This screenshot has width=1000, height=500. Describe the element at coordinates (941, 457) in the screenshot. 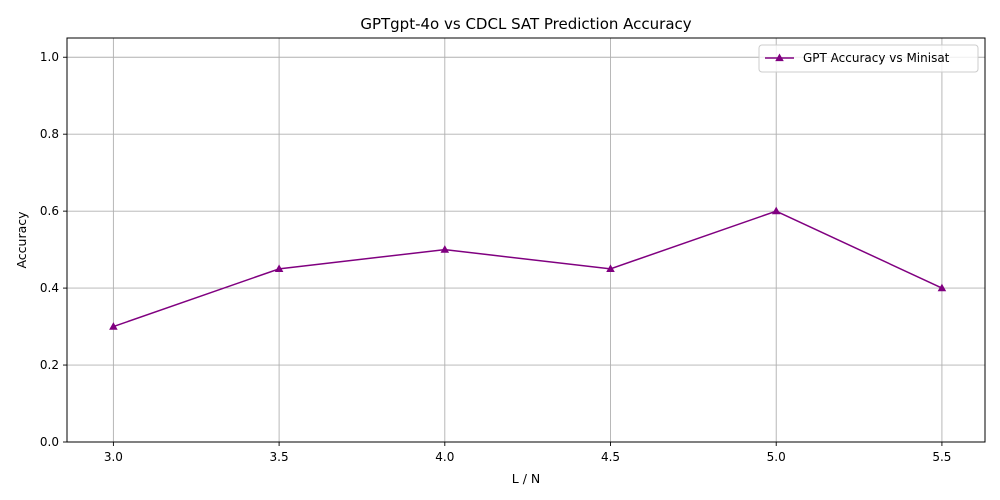

I see `x-tick-label: 5.5` at that location.